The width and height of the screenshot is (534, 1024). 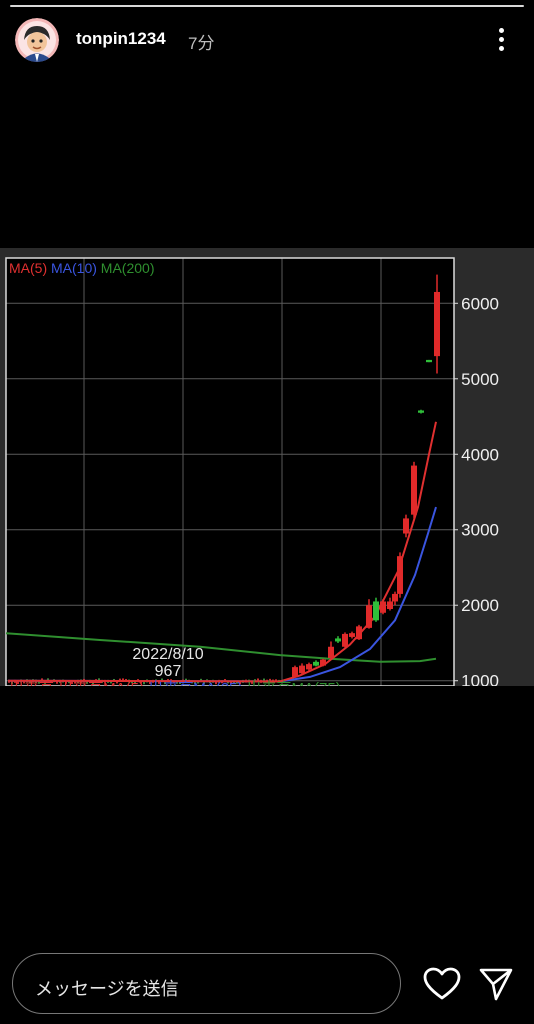 What do you see at coordinates (480, 605) in the screenshot?
I see `y-tick-label: 2000` at bounding box center [480, 605].